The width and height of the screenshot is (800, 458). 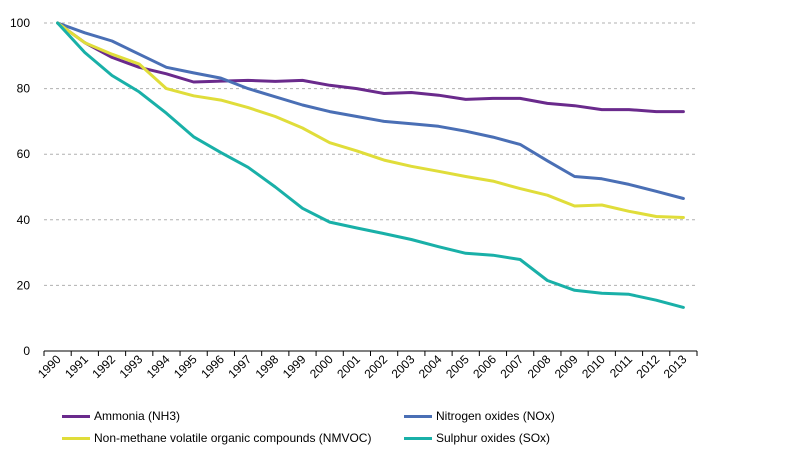 What do you see at coordinates (158, 366) in the screenshot?
I see `x-tick-label: 1994` at bounding box center [158, 366].